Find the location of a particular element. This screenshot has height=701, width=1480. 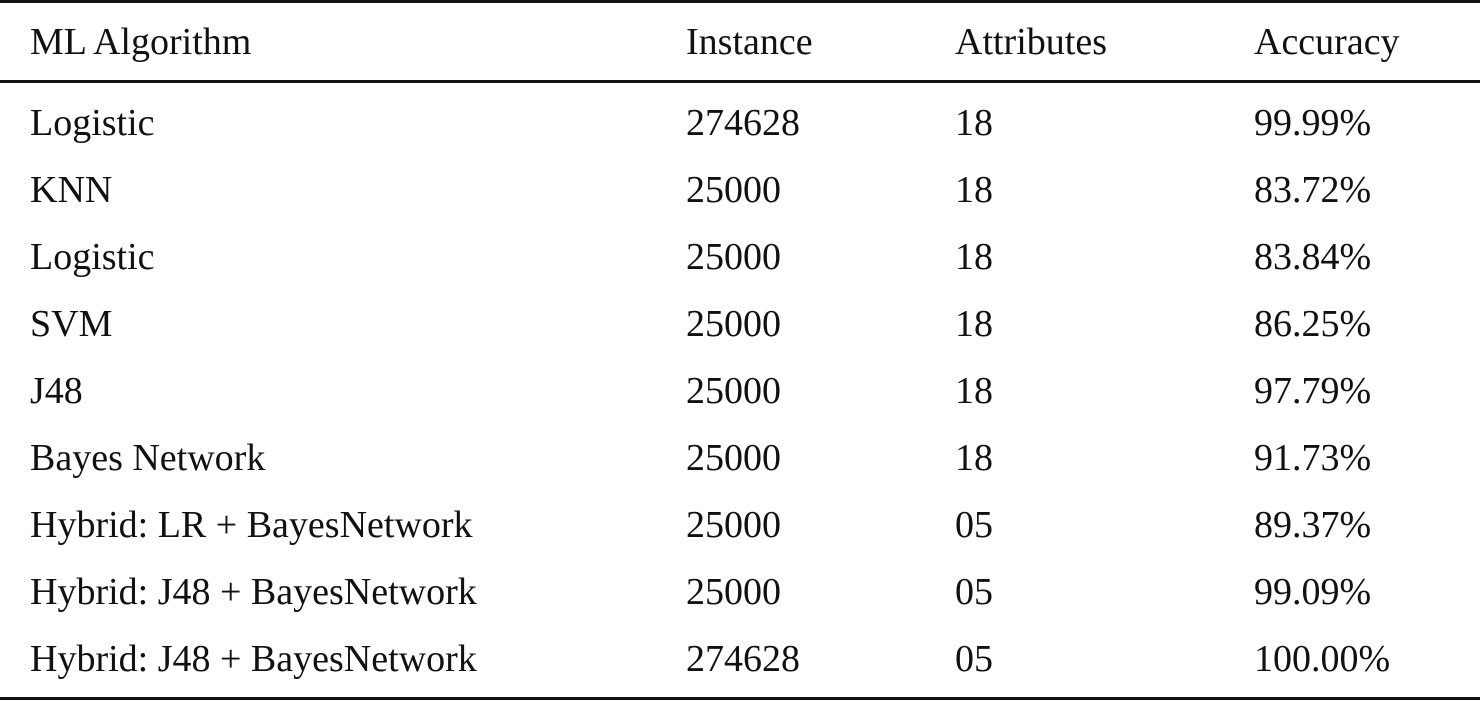

cell-accuracy: 83.84% is located at coordinates (1313, 257).